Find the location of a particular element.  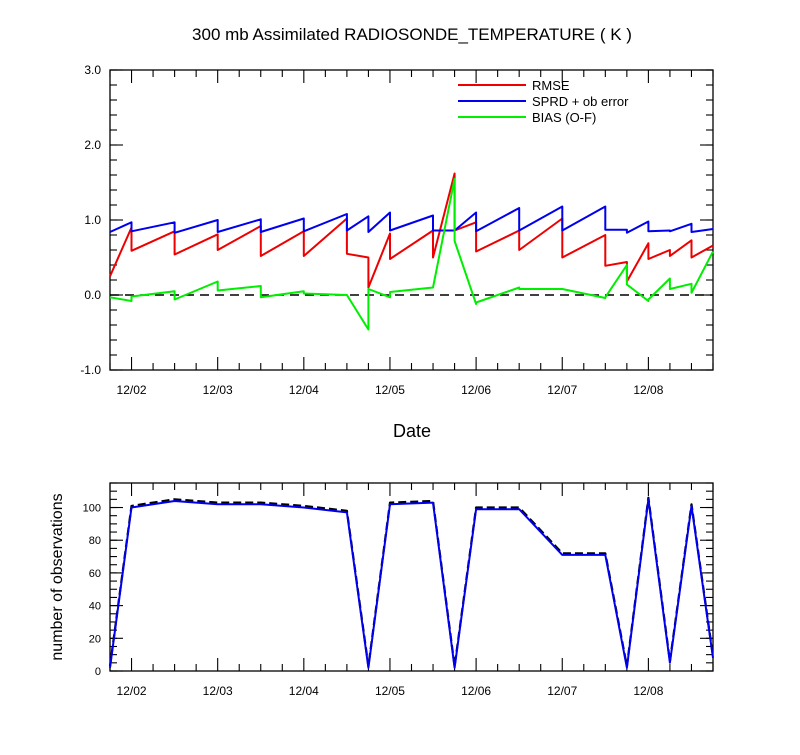

legend-label: RMSE is located at coordinates (551, 85).